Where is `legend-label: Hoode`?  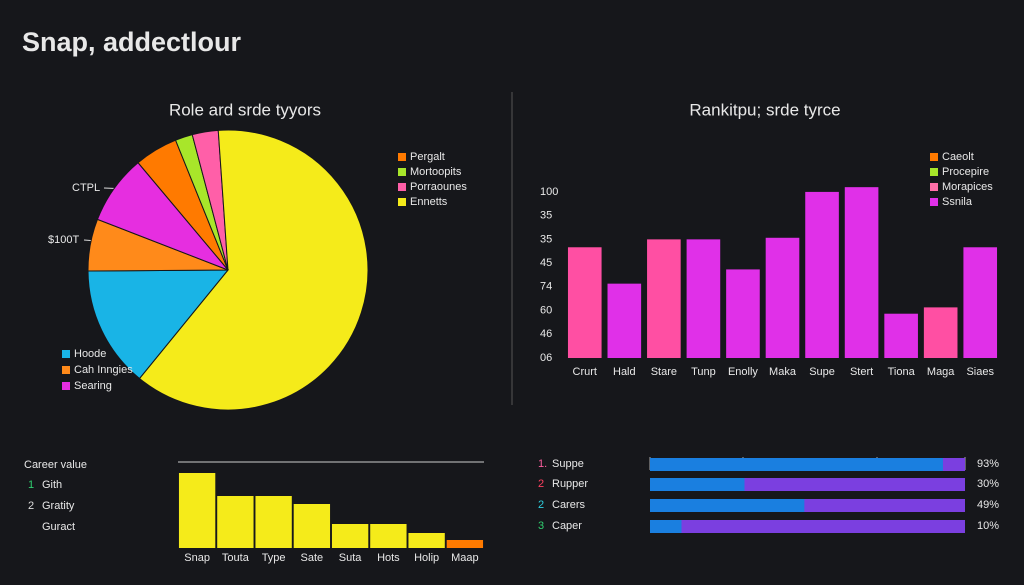 legend-label: Hoode is located at coordinates (90, 354).